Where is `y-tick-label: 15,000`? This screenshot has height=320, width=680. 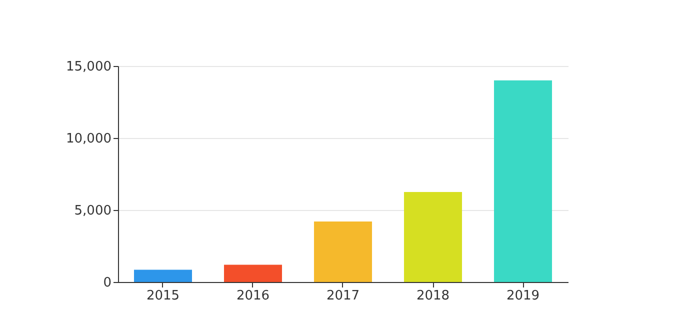 y-tick-label: 15,000 is located at coordinates (89, 67).